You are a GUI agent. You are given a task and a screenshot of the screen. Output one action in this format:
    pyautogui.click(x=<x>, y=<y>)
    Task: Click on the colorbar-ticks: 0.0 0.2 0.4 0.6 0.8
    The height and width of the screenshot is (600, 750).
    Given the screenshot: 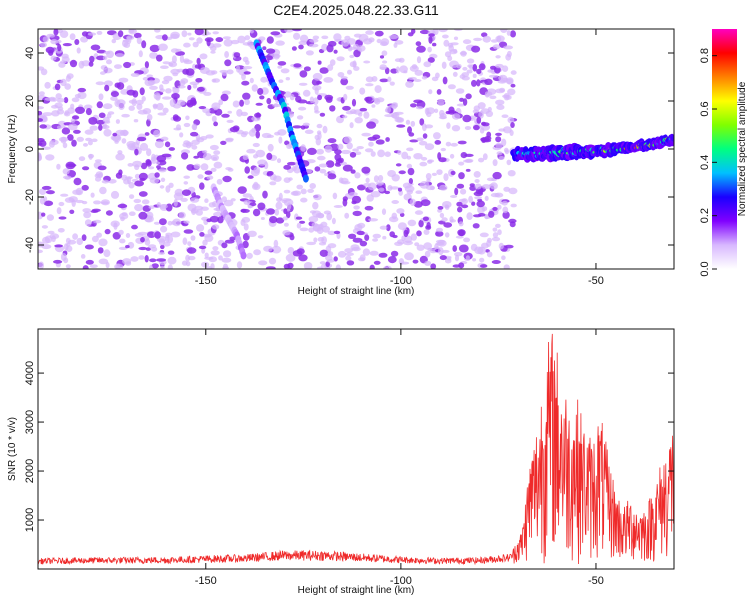 What is the action you would take?
    pyautogui.click(x=708, y=162)
    